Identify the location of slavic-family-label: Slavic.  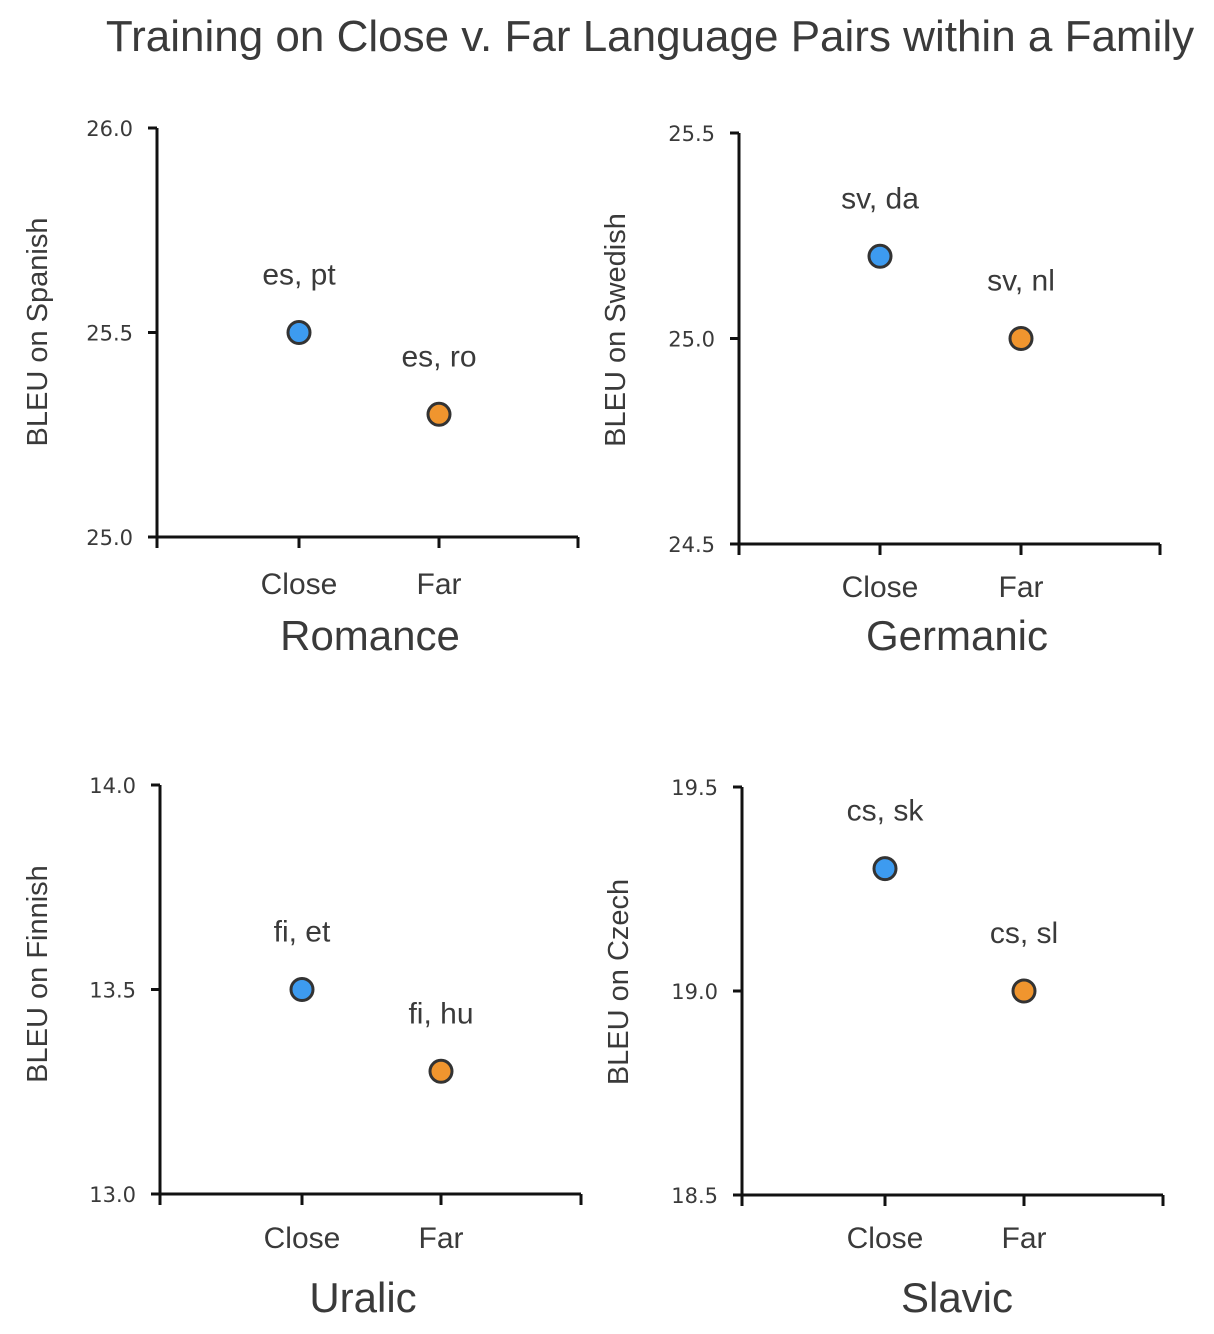
(957, 1297).